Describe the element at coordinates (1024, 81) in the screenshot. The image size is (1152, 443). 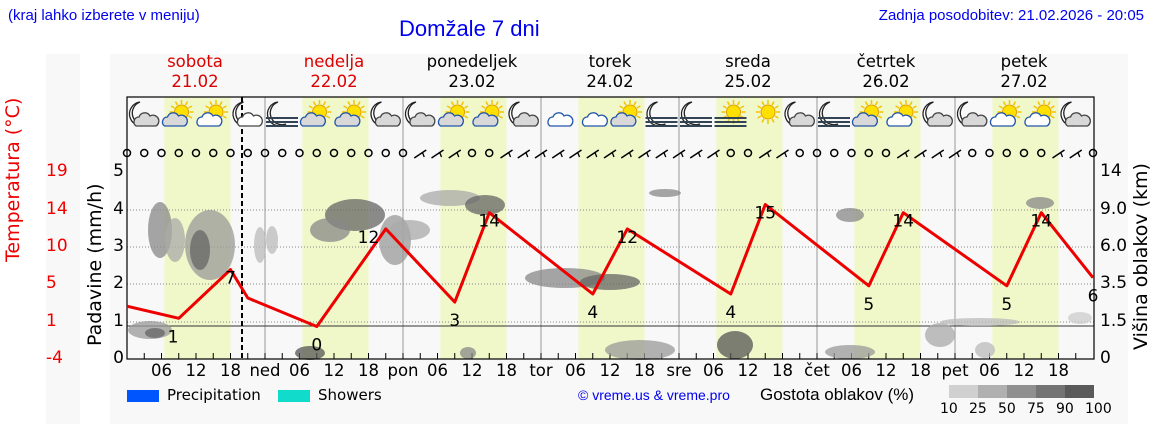
I see `day-date: 27.02` at that location.